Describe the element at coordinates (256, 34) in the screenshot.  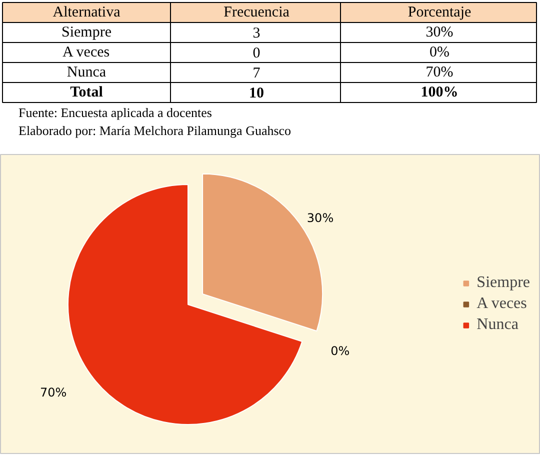
I see `text: 3` at that location.